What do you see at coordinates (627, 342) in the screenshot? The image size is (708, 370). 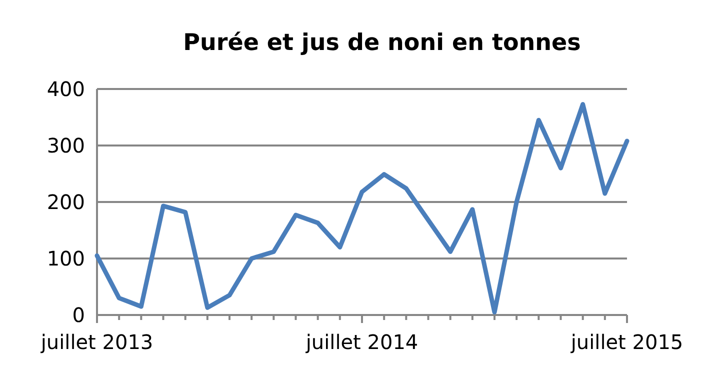 I see `x-tick-label: juillet 2015` at bounding box center [627, 342].